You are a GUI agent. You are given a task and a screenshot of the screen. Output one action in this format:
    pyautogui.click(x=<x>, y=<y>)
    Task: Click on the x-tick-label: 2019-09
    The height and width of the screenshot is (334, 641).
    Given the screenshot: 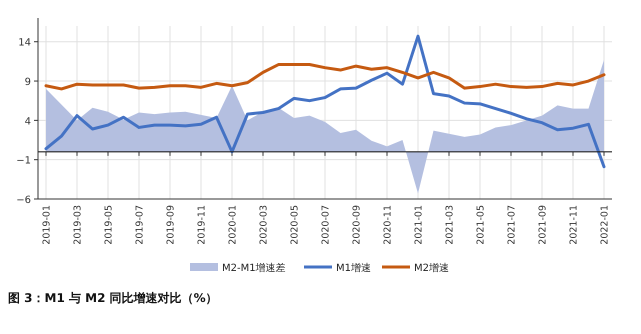 What is the action you would take?
    pyautogui.click(x=171, y=225)
    